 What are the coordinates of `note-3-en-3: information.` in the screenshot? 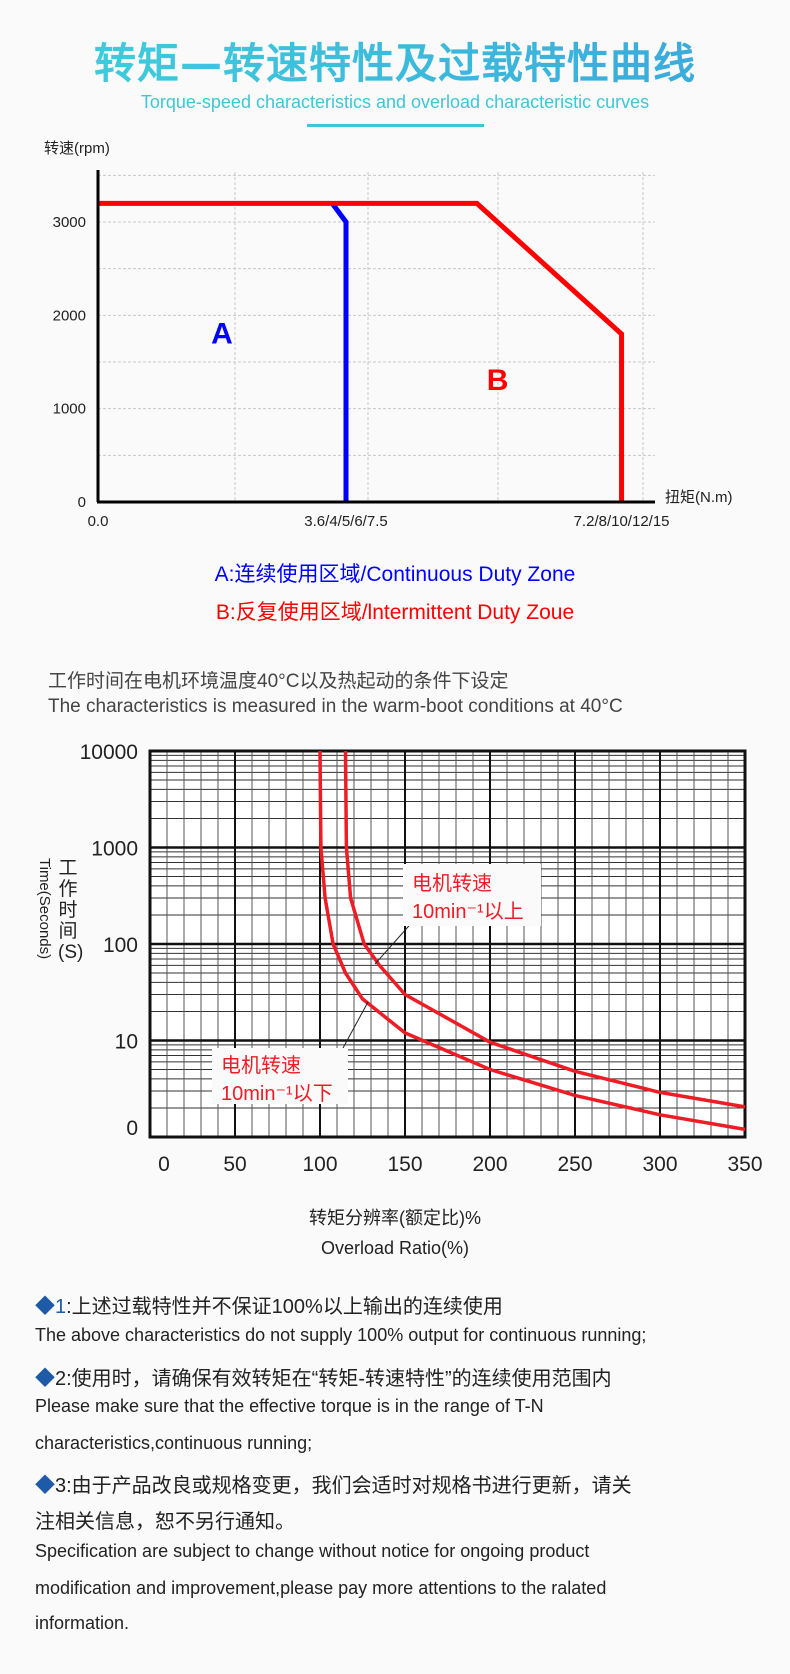 It's located at (82, 1623).